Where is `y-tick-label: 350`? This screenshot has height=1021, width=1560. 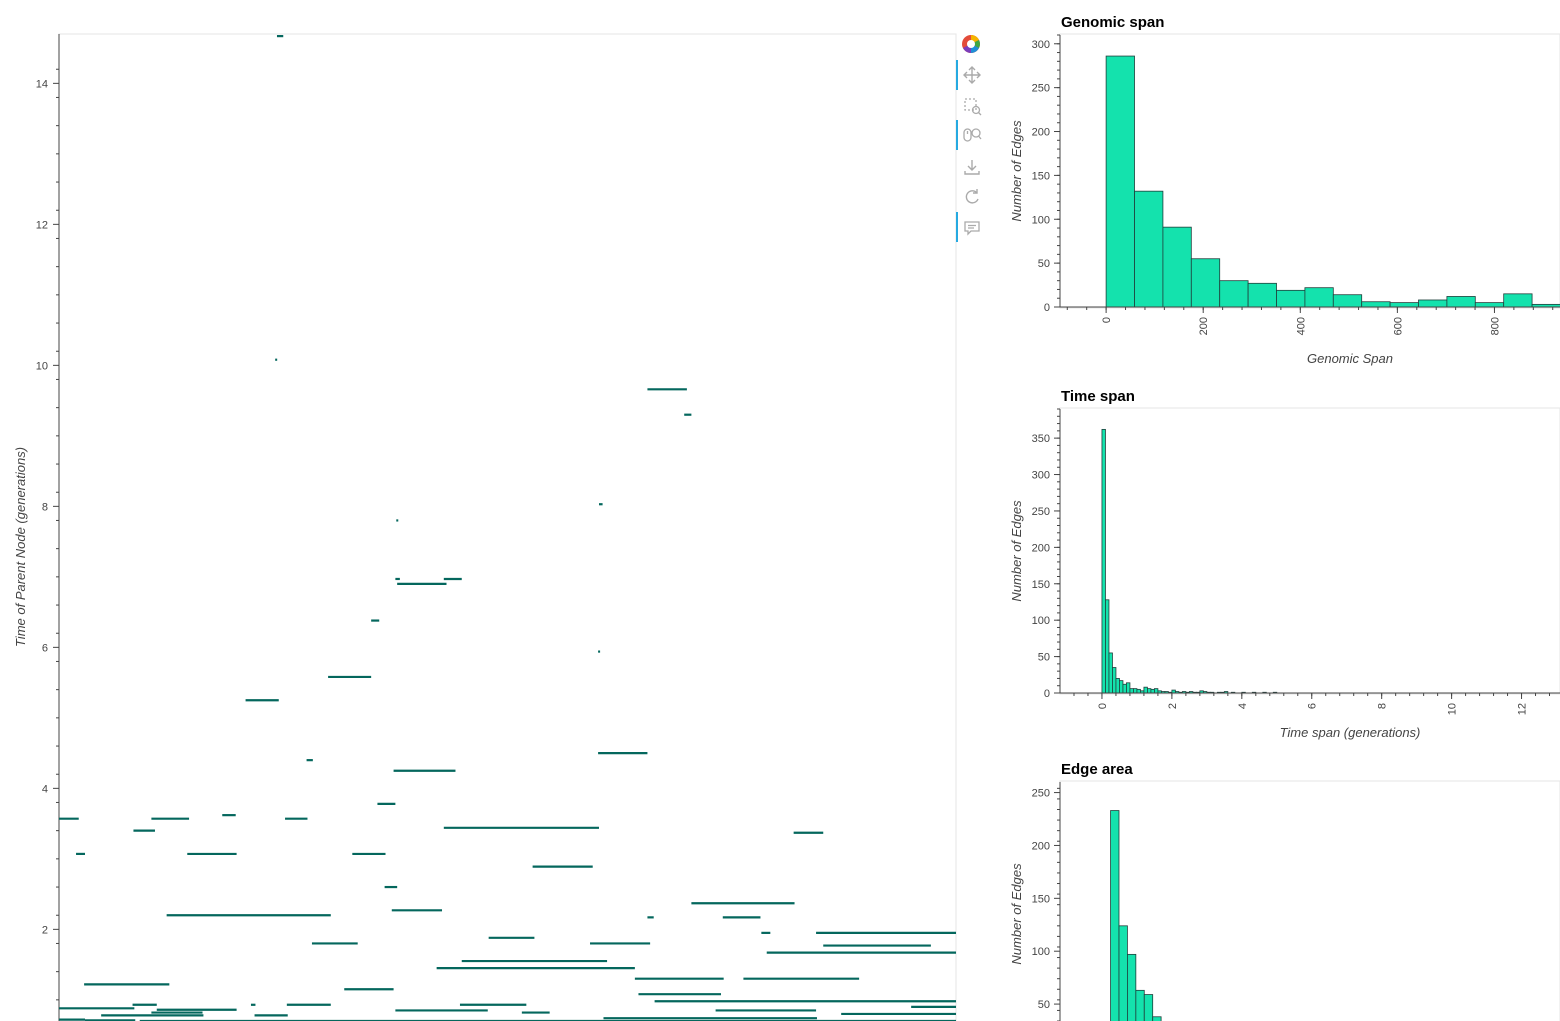 y-tick-label: 350 is located at coordinates (1041, 439).